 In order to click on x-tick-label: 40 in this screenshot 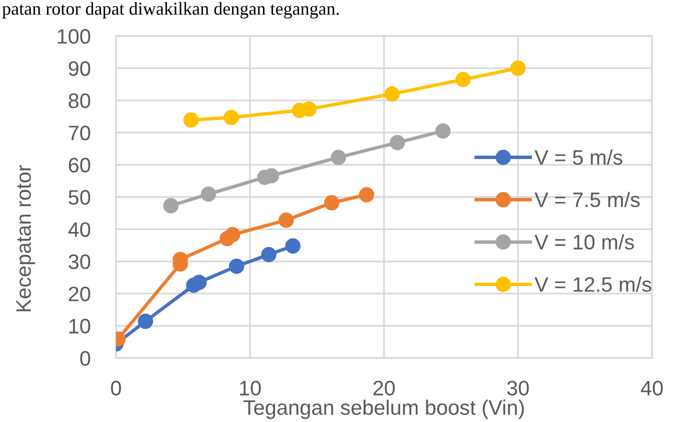, I will do `click(651, 388)`.